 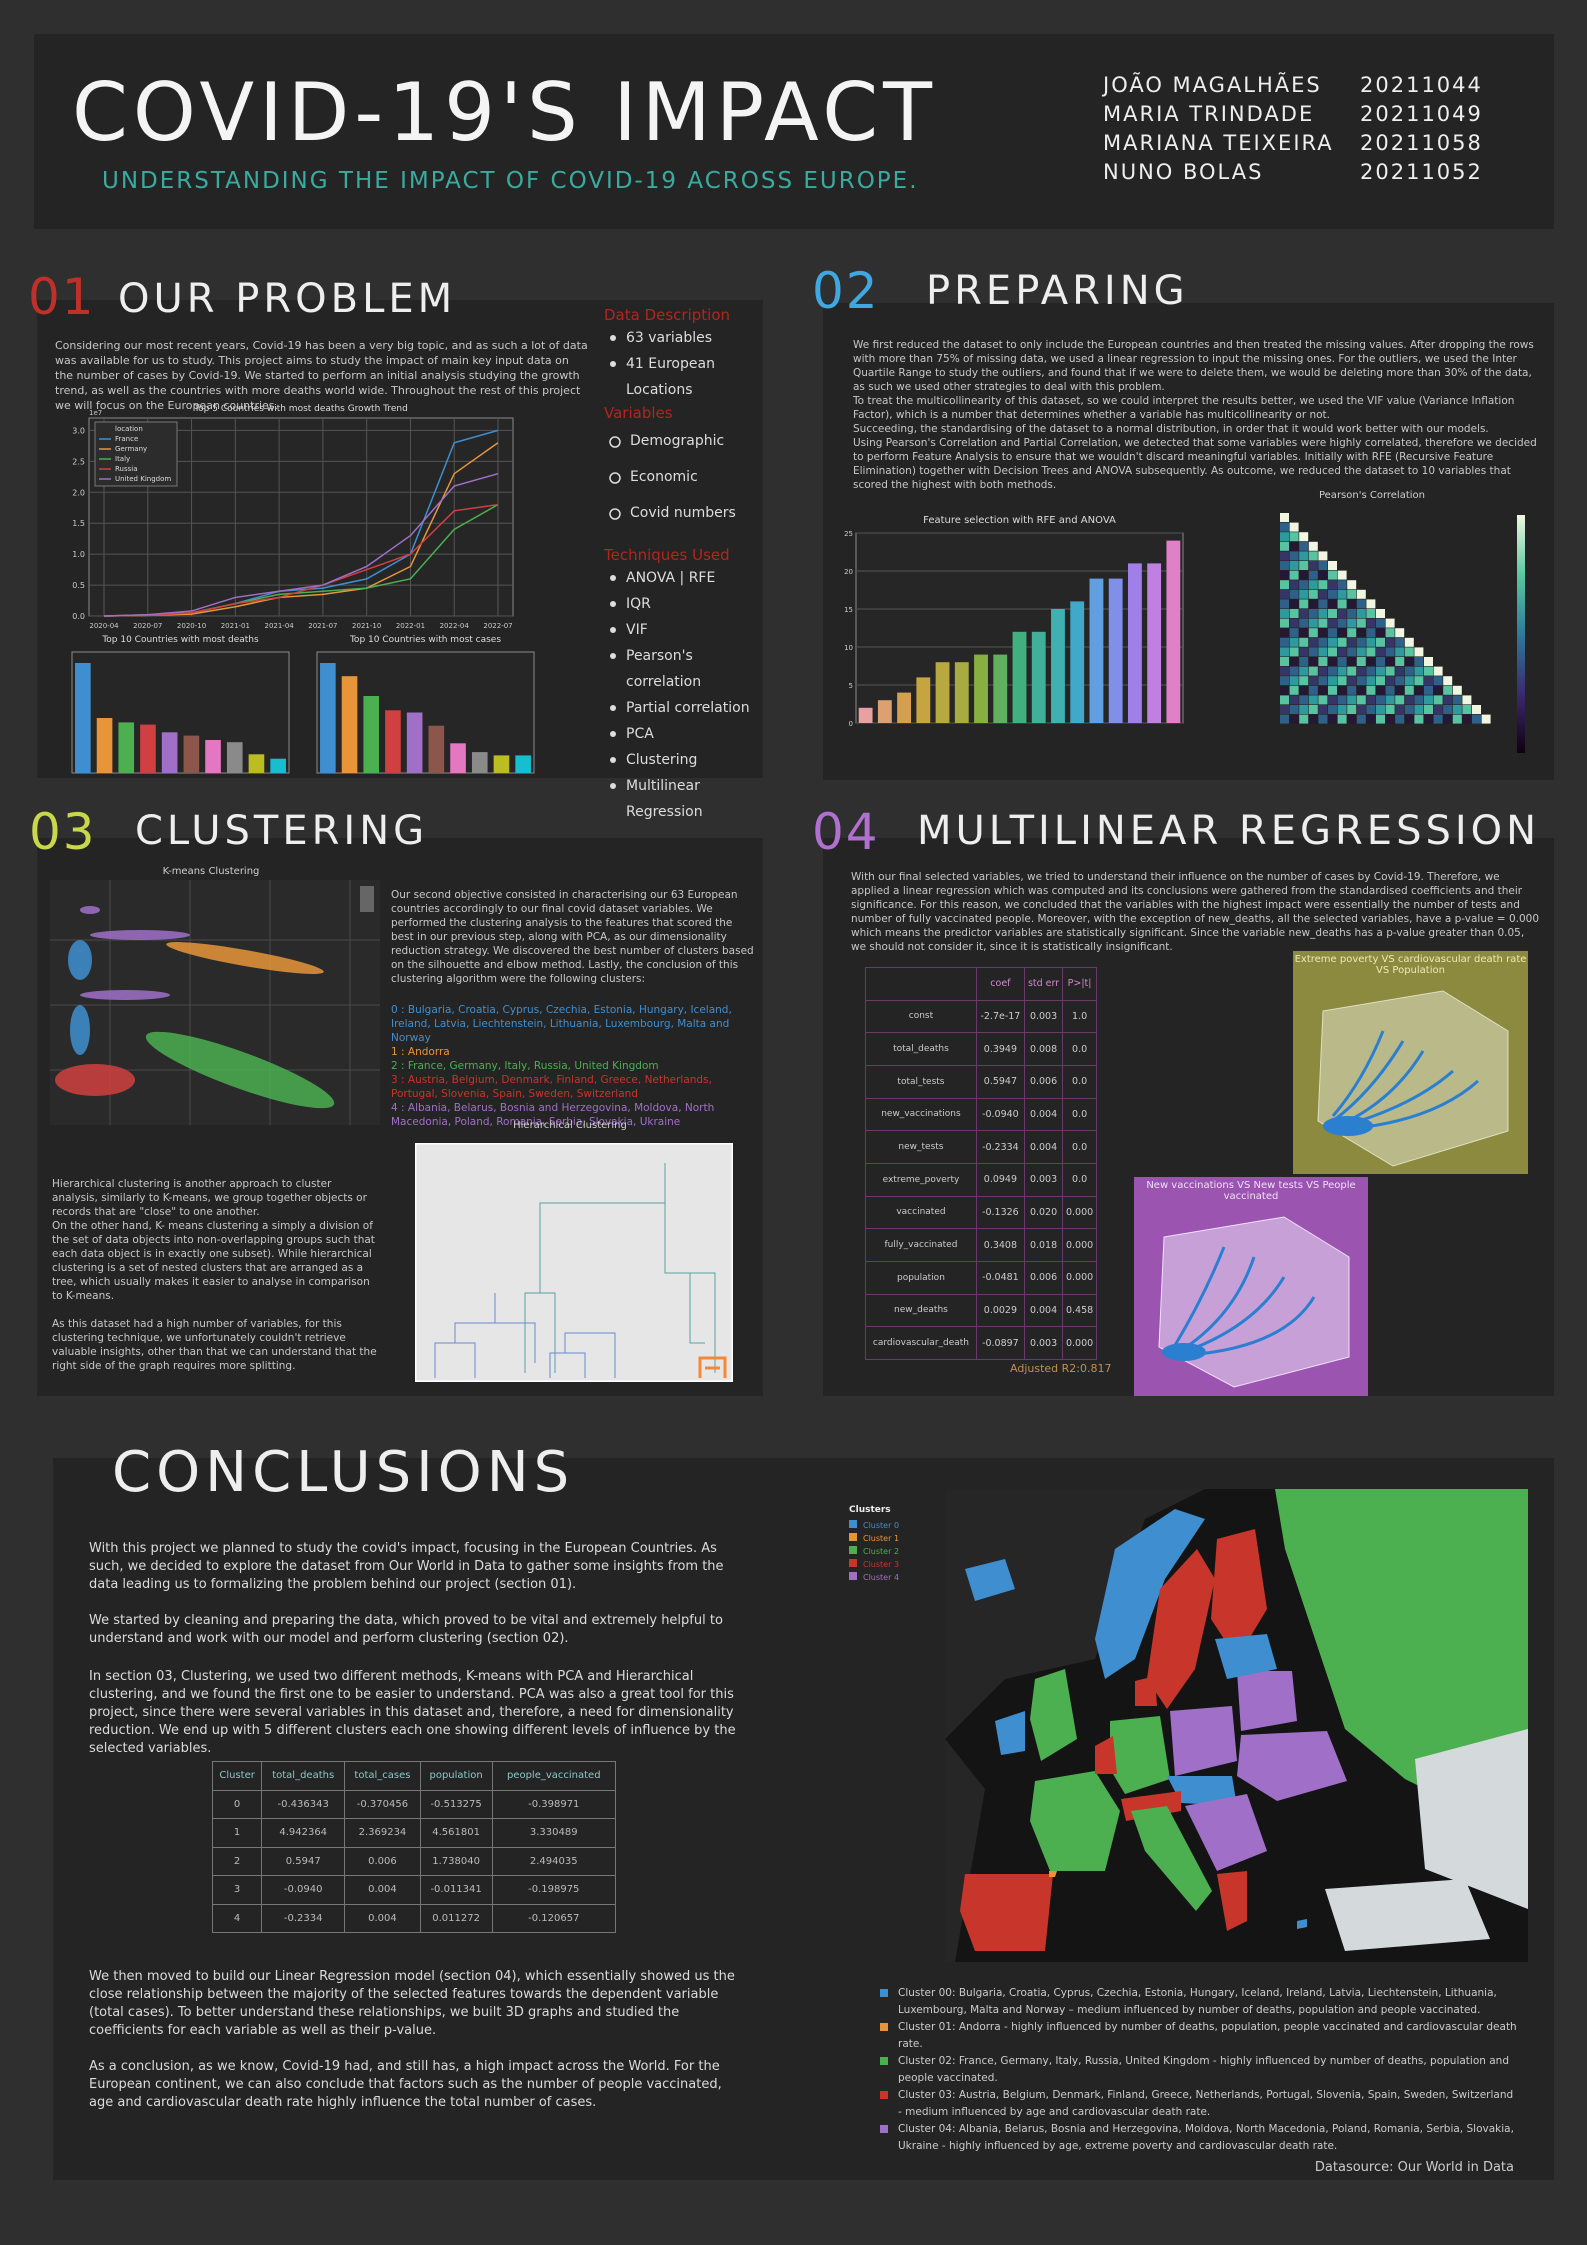 What do you see at coordinates (1043, 1245) in the screenshot?
I see `table-cell: 0.018` at bounding box center [1043, 1245].